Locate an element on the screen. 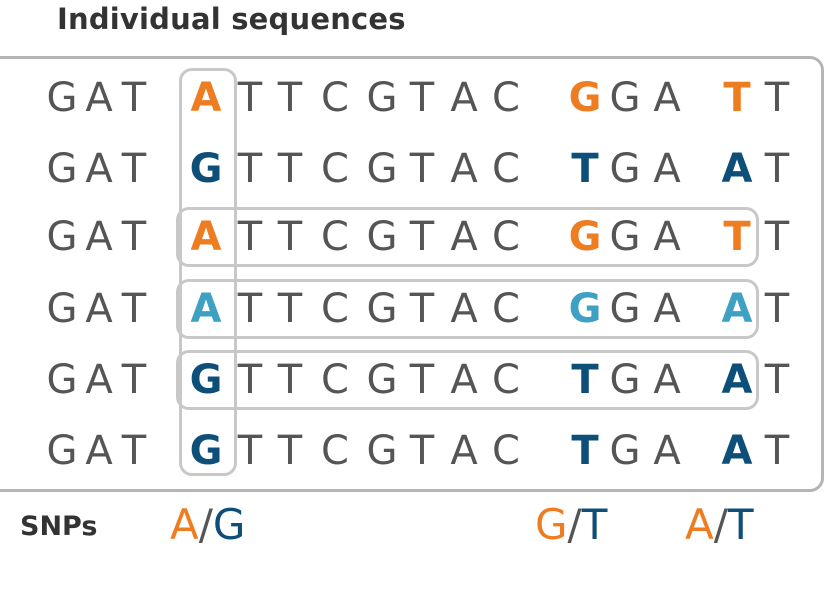  snp-column-highlight is located at coordinates (208, 272).